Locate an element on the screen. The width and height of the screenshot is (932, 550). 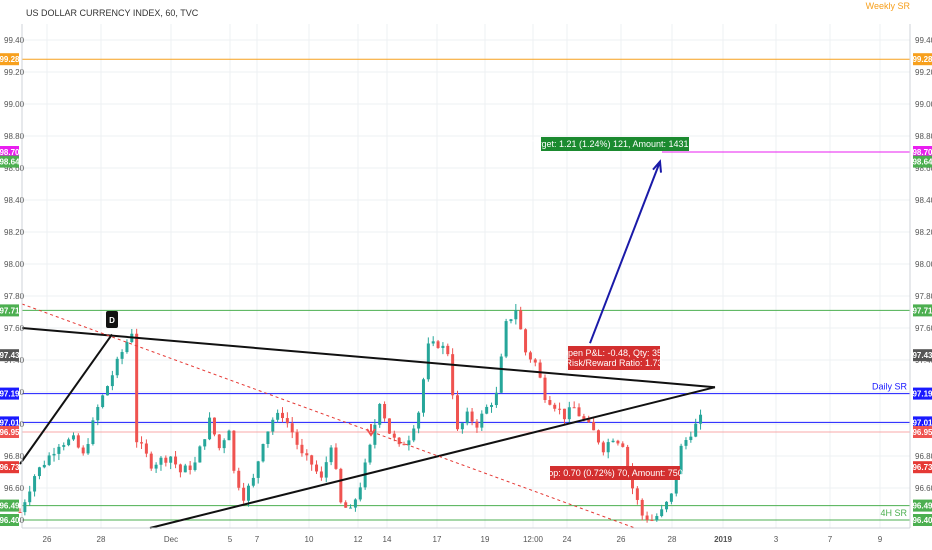
y-tick-label-left: 97.60 is located at coordinates (14, 328).